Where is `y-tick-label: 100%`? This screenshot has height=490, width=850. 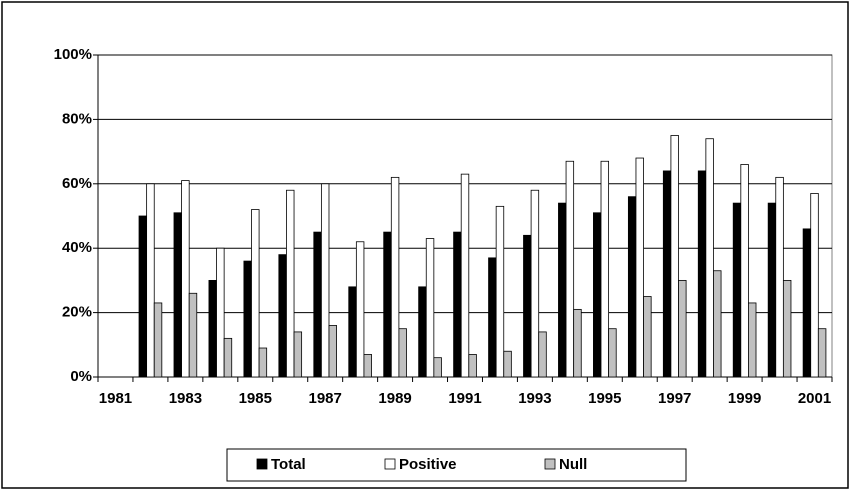
y-tick-label: 100% is located at coordinates (73, 54).